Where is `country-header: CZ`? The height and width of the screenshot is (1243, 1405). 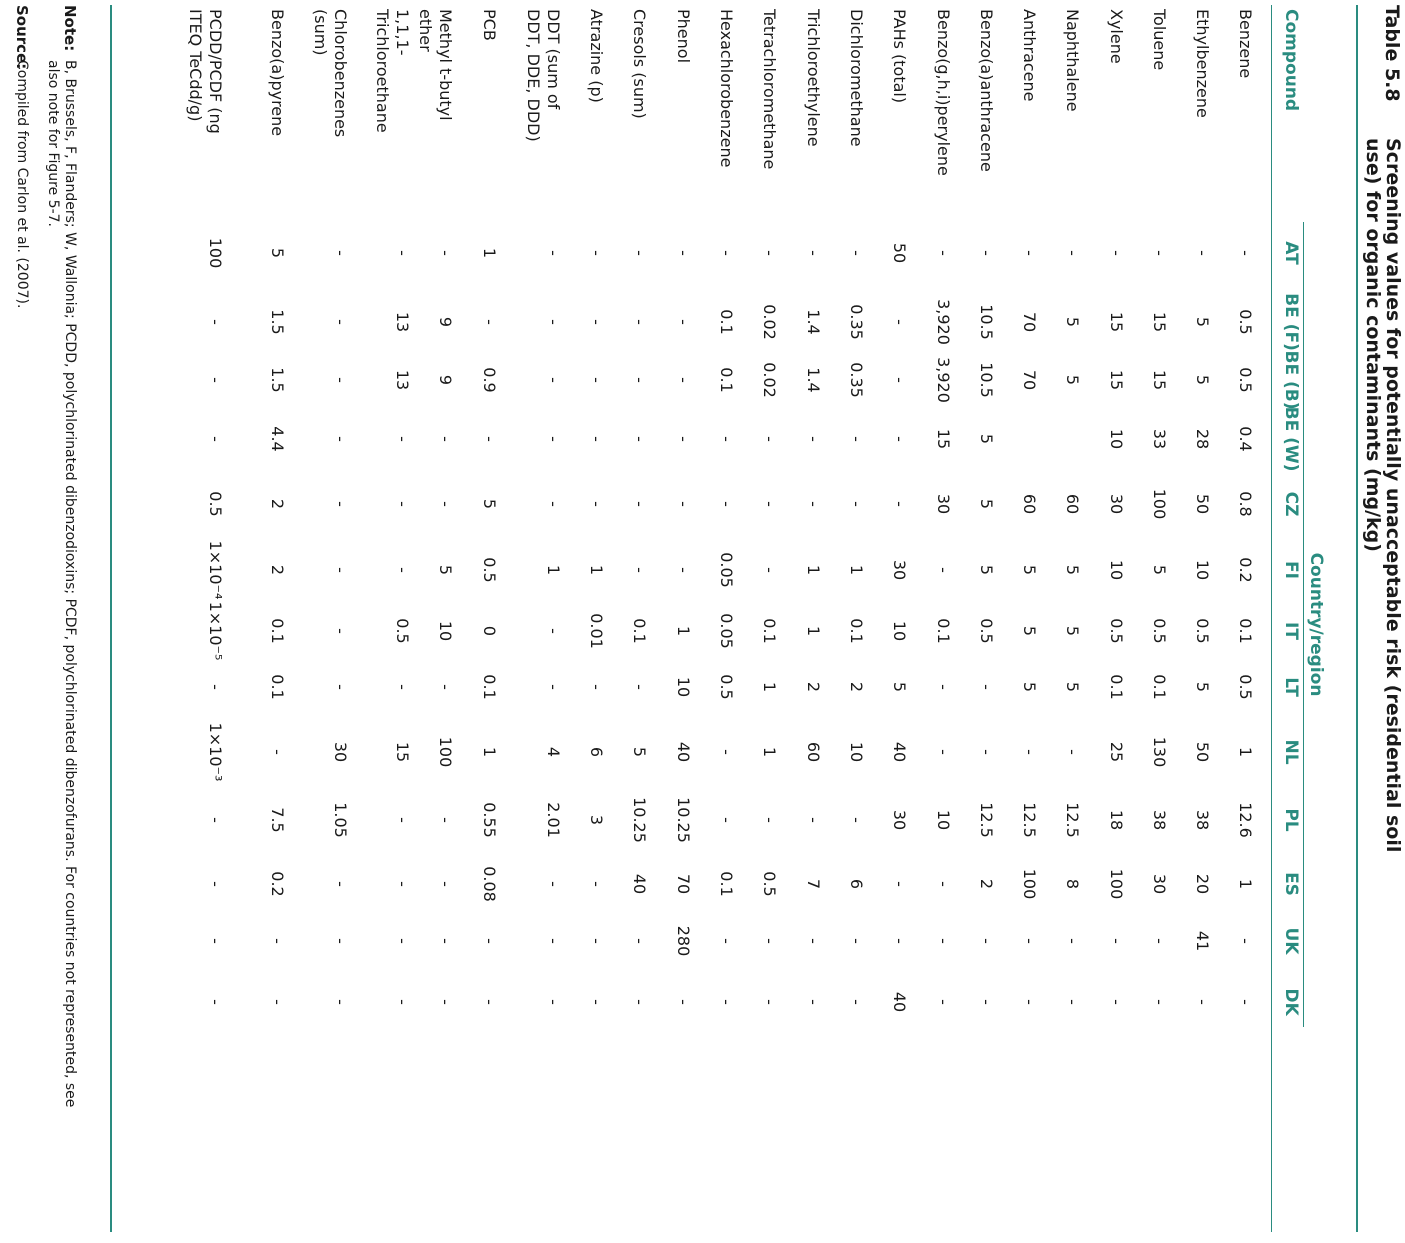 country-header: CZ is located at coordinates (1291, 504).